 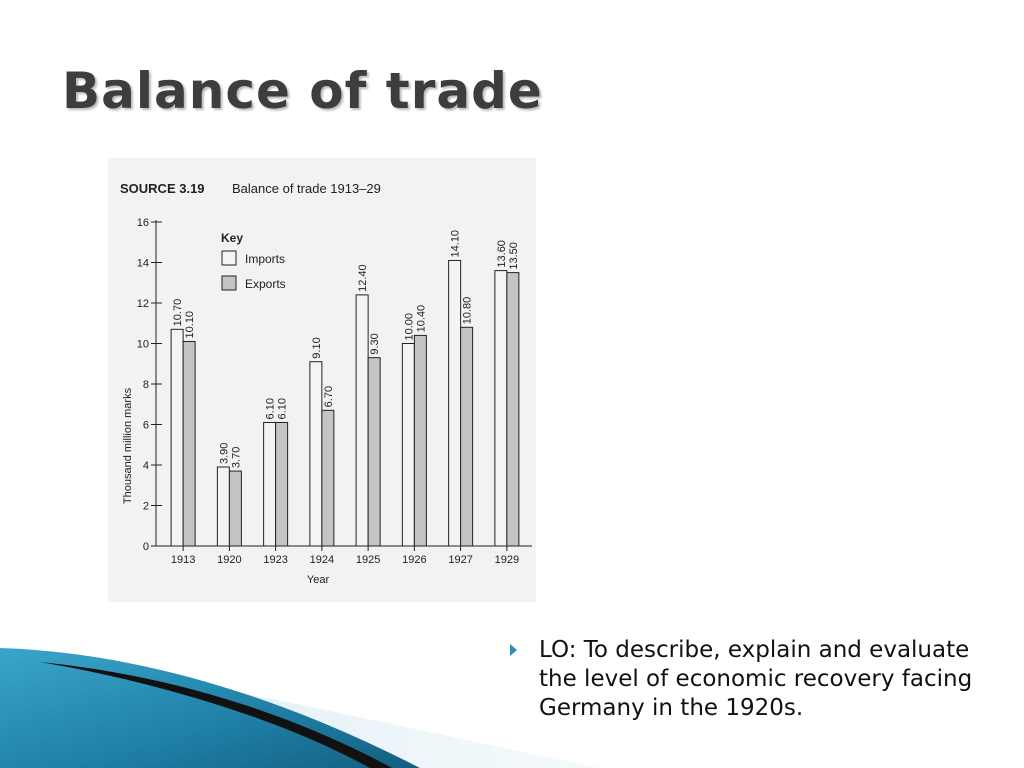 What do you see at coordinates (329, 396) in the screenshot?
I see `data-label-exports: 6.70` at bounding box center [329, 396].